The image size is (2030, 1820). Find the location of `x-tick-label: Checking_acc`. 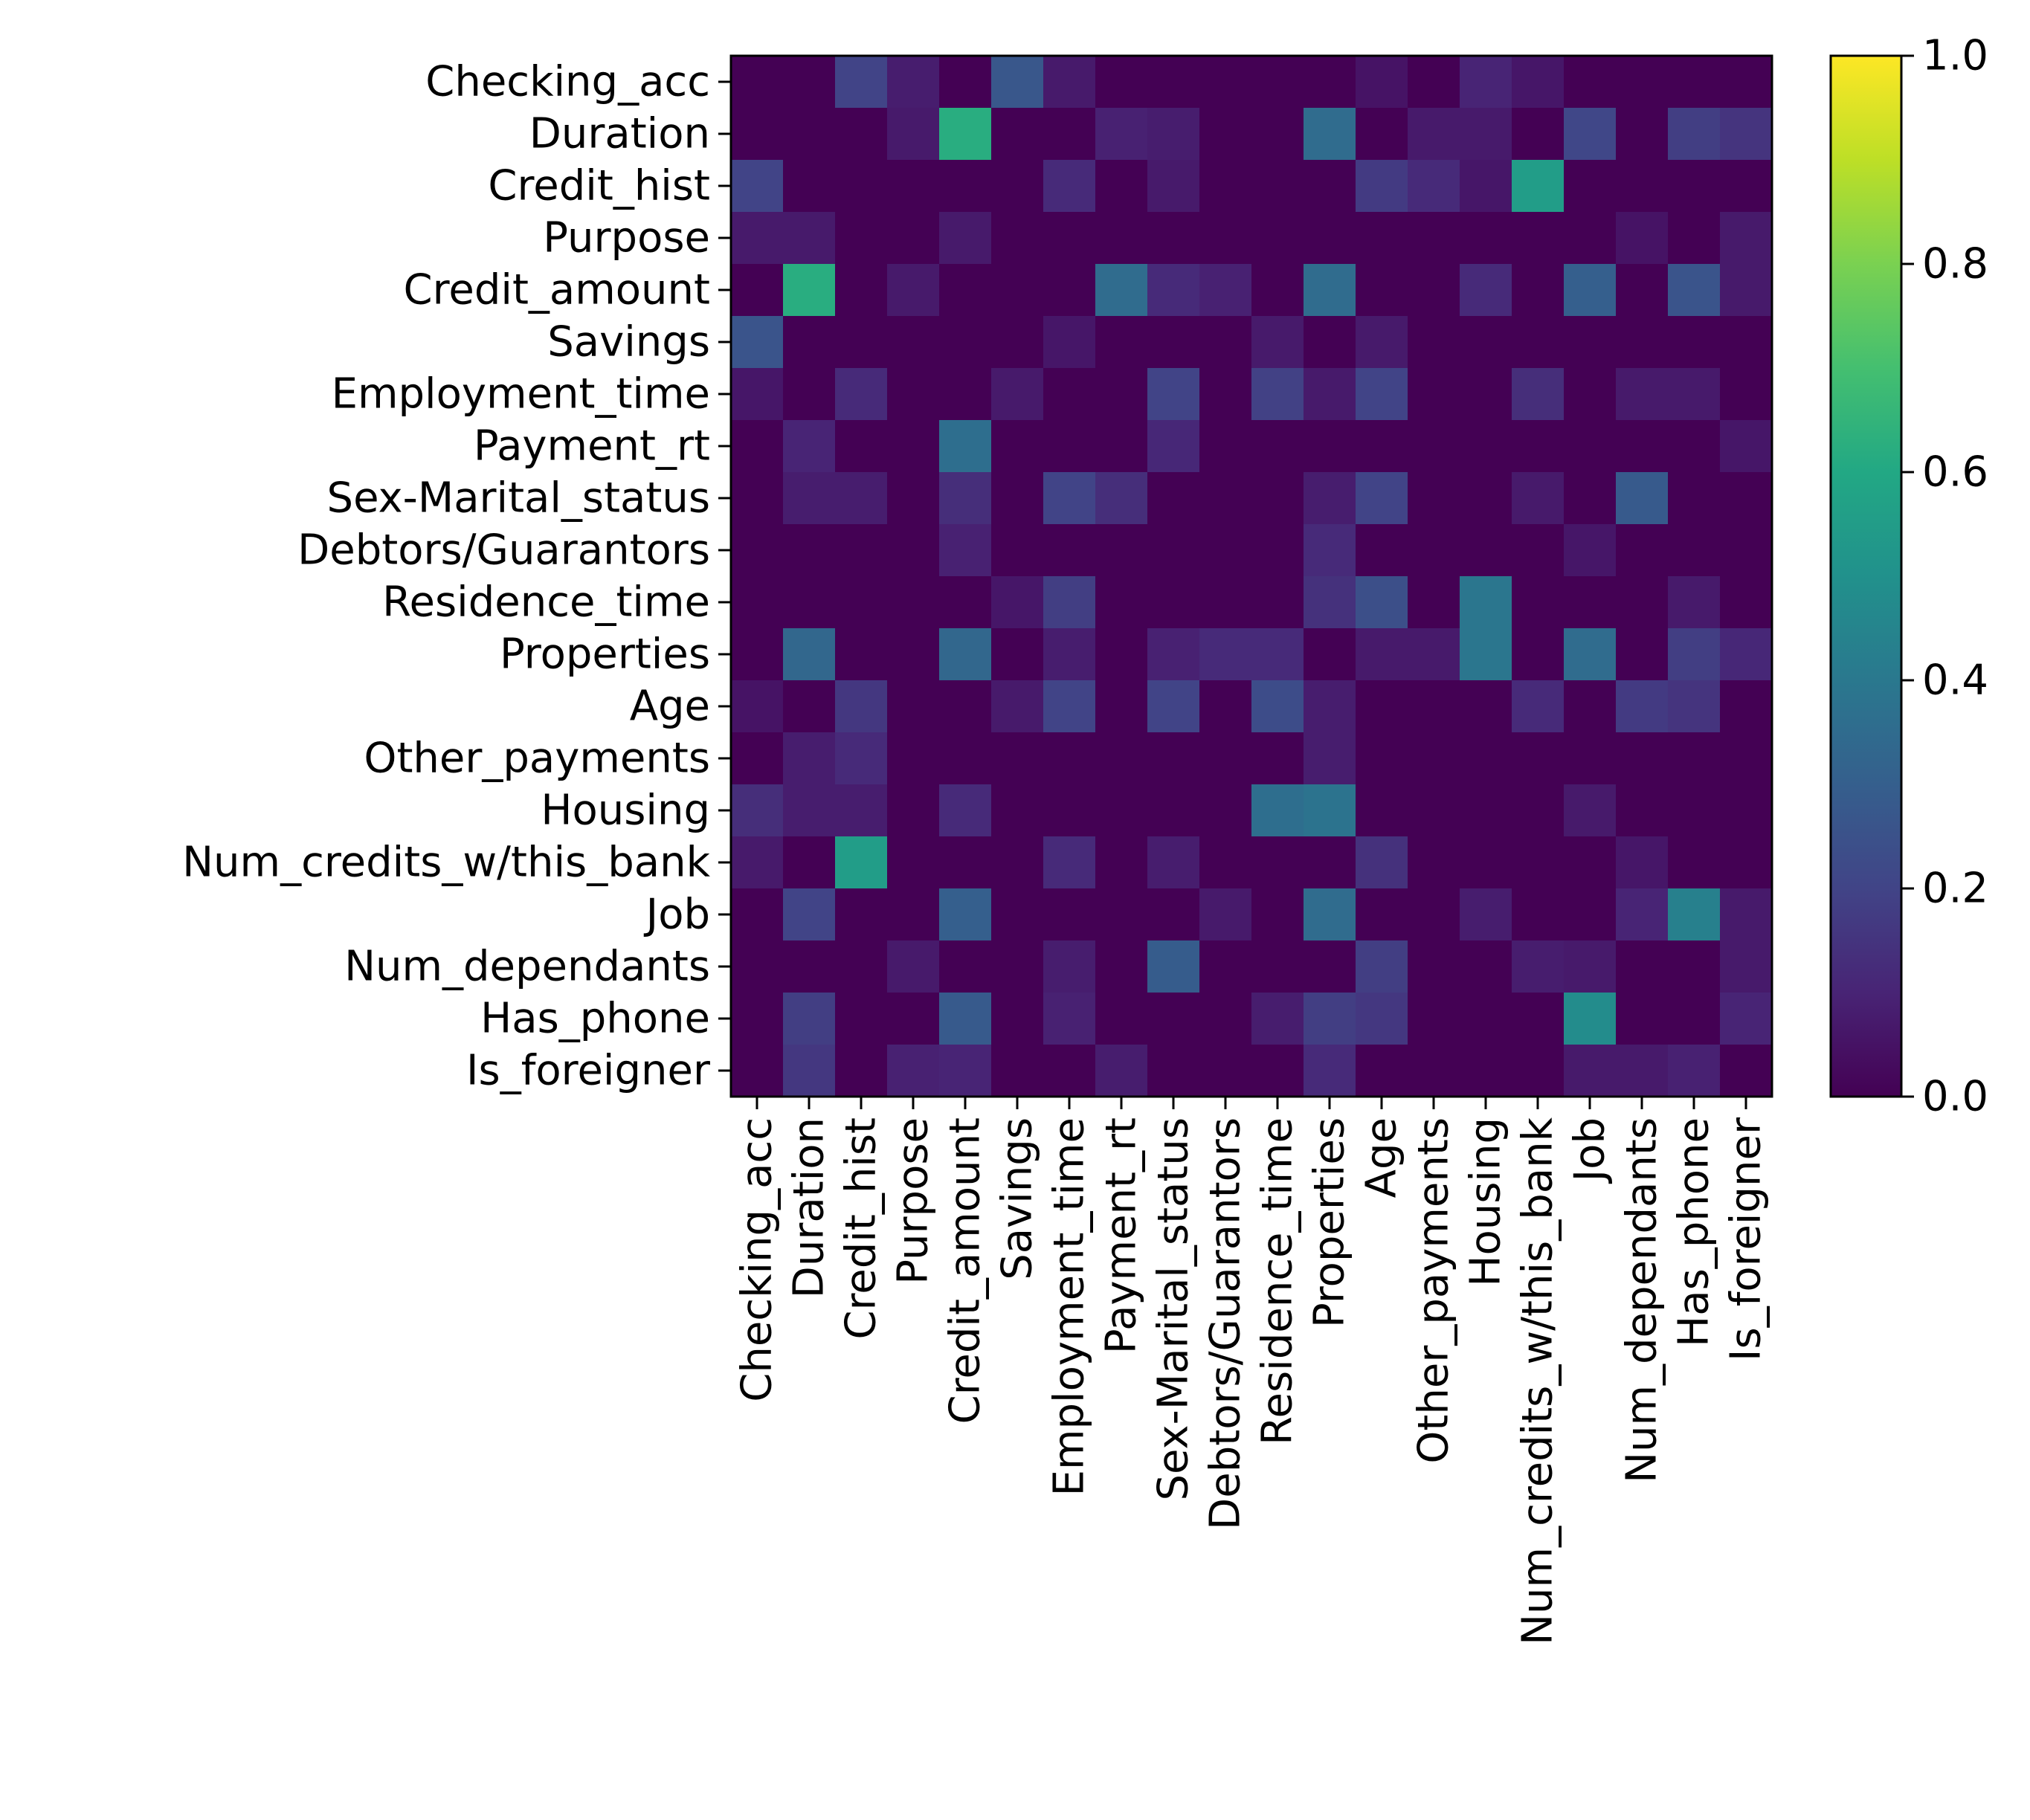

x-tick-label: Checking_acc is located at coordinates (758, 1260).